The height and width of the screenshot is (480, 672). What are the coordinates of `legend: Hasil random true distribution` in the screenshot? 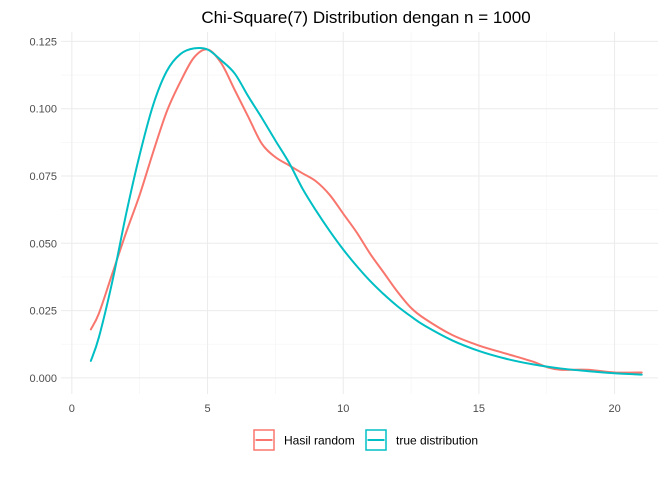 It's located at (365, 440).